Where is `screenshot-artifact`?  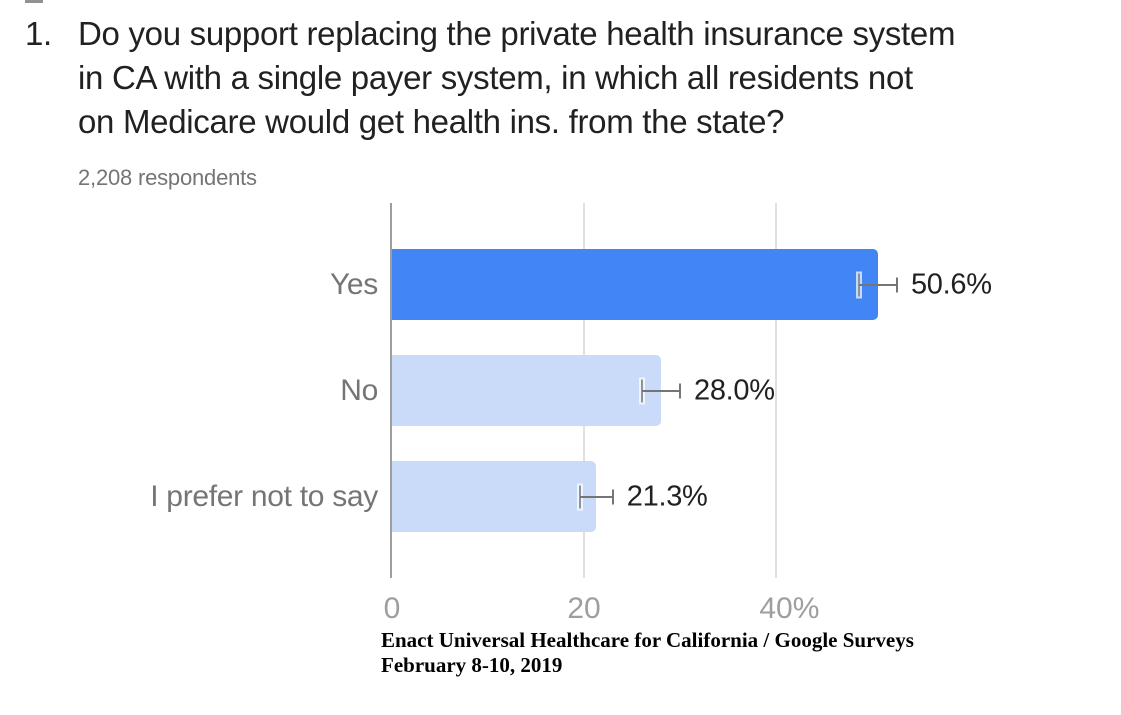 screenshot-artifact is located at coordinates (34, 1).